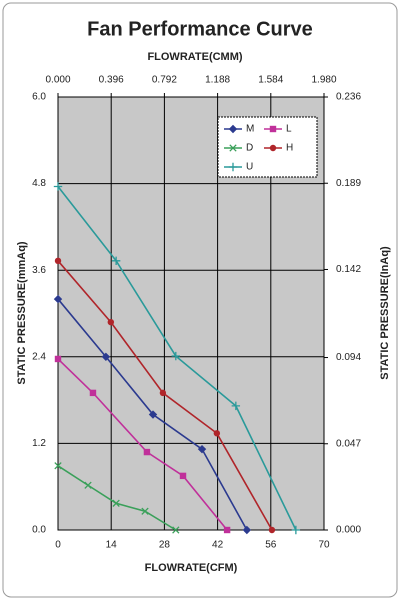 This screenshot has width=400, height=600. I want to click on y-axis-label: STATIC PRESSURE(mmAq), so click(22, 313).